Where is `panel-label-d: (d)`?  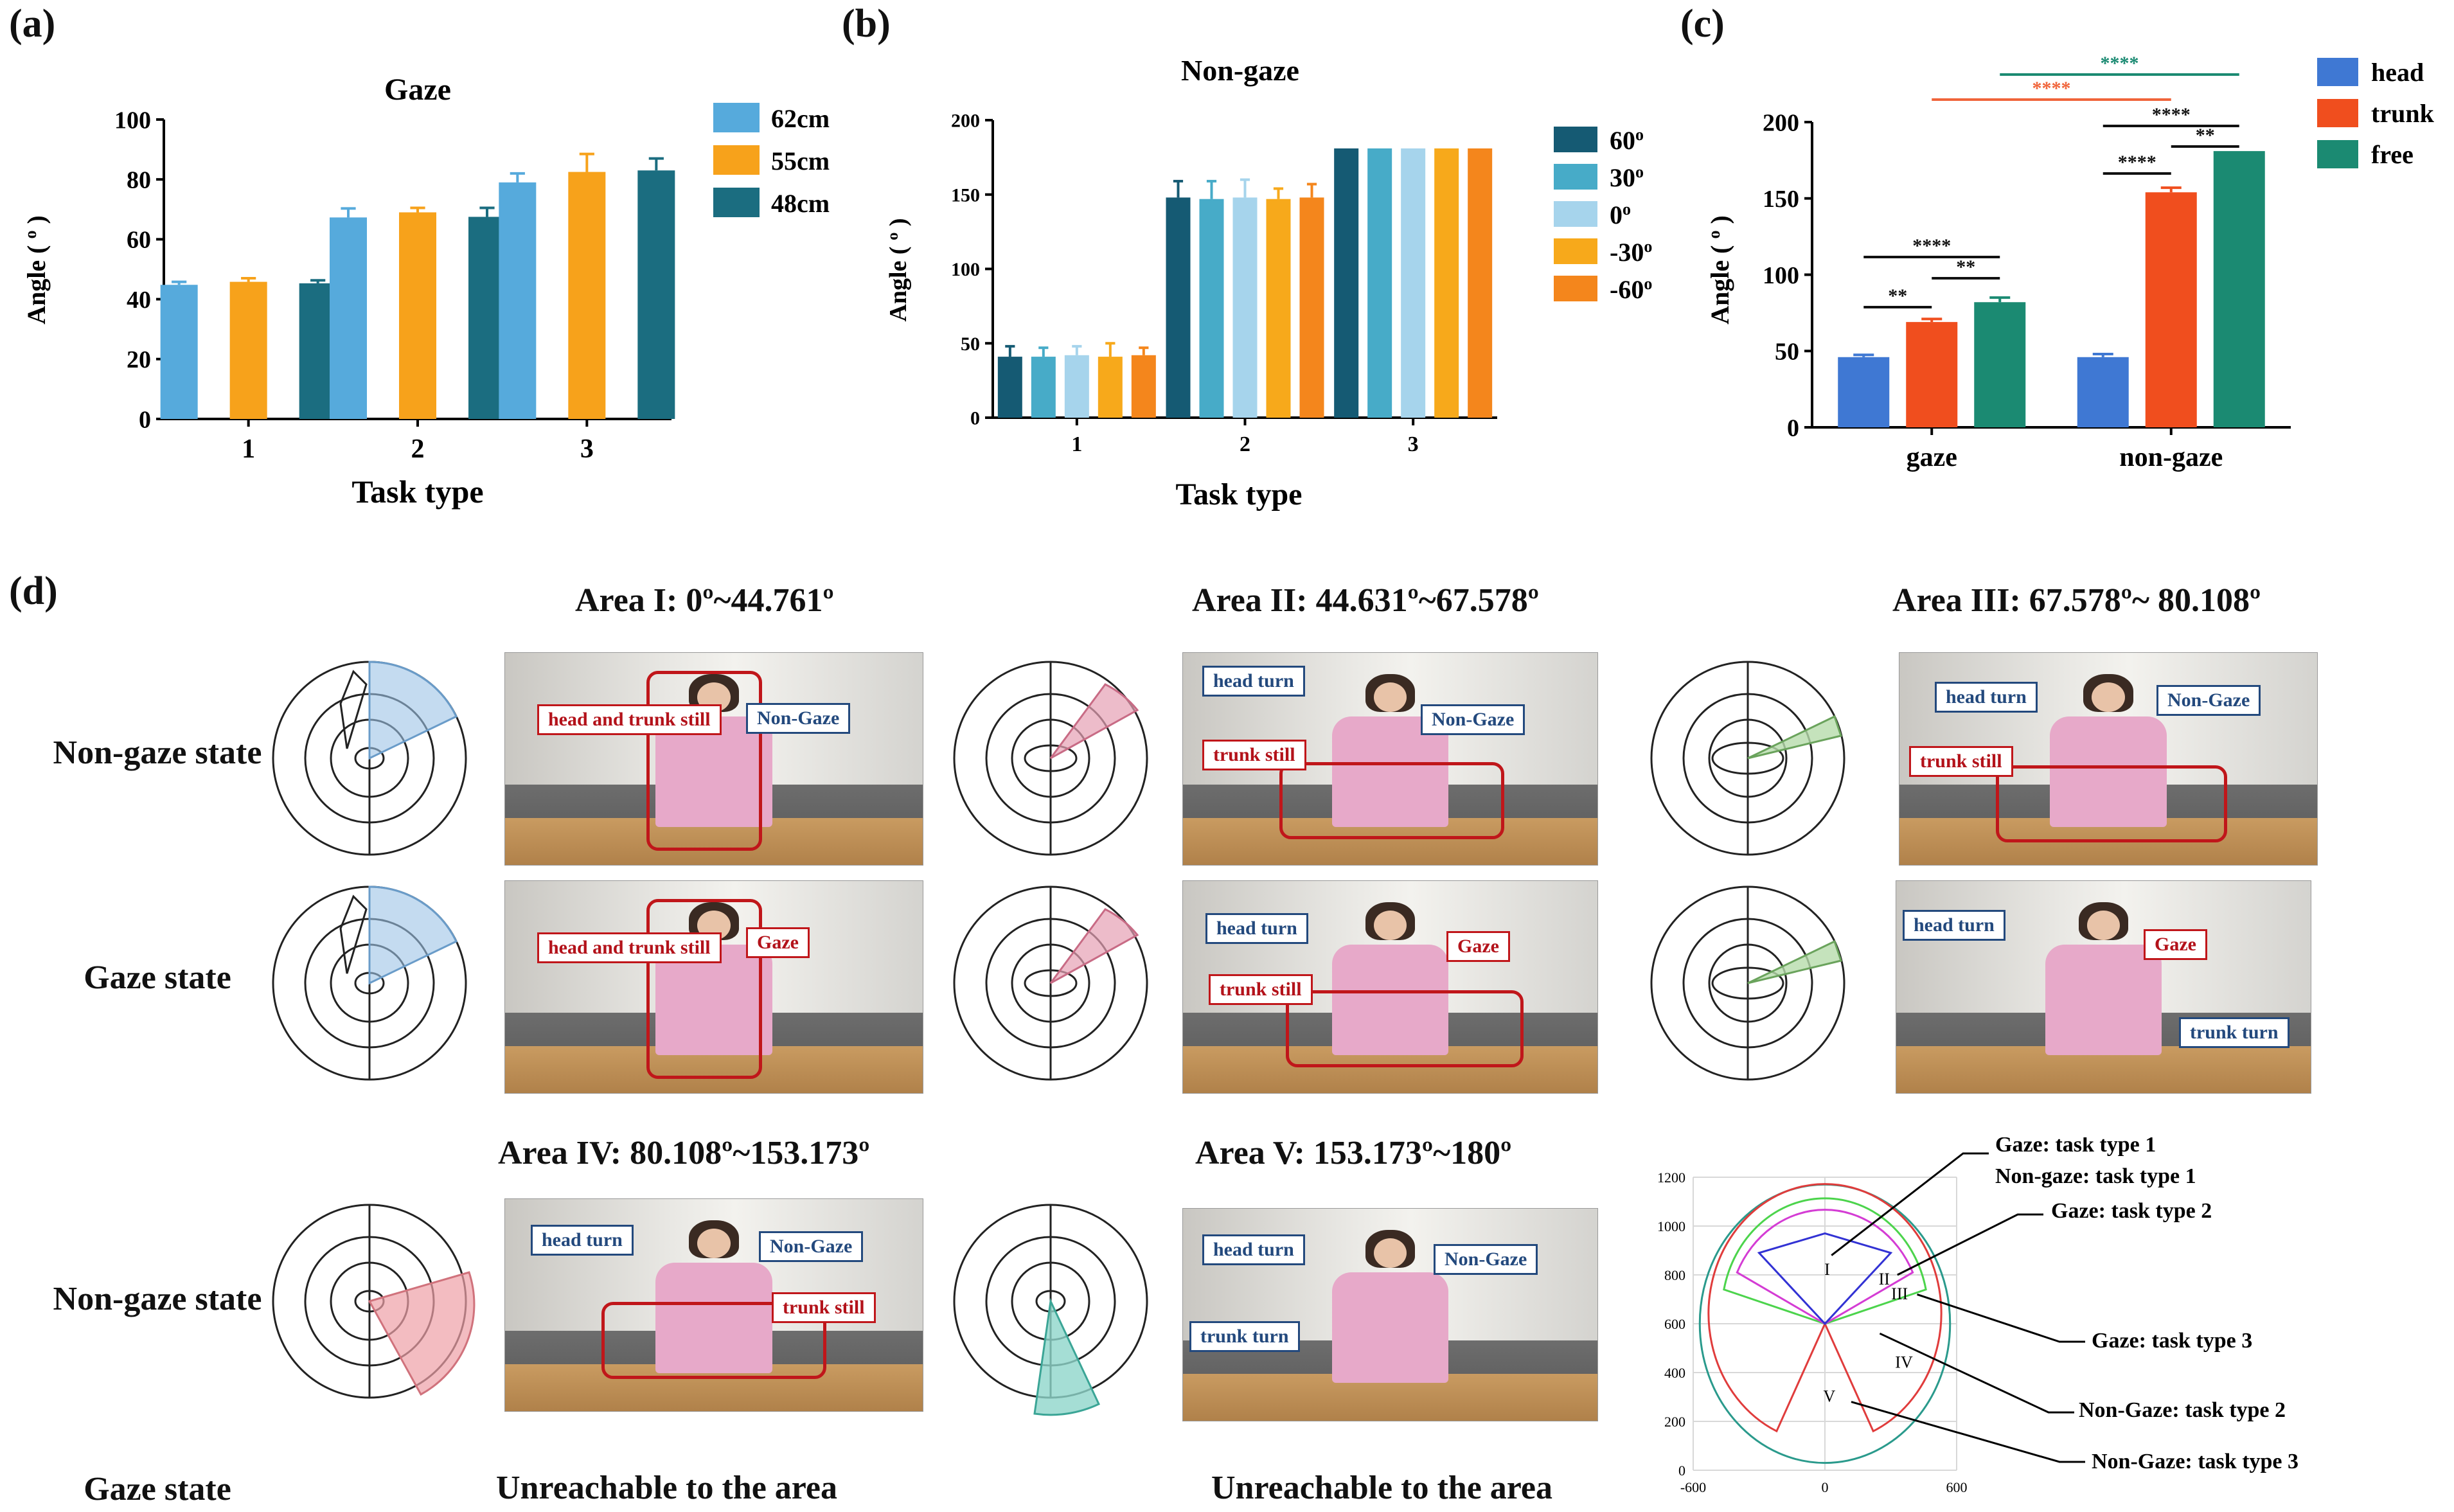
panel-label-d: (d) is located at coordinates (33, 591).